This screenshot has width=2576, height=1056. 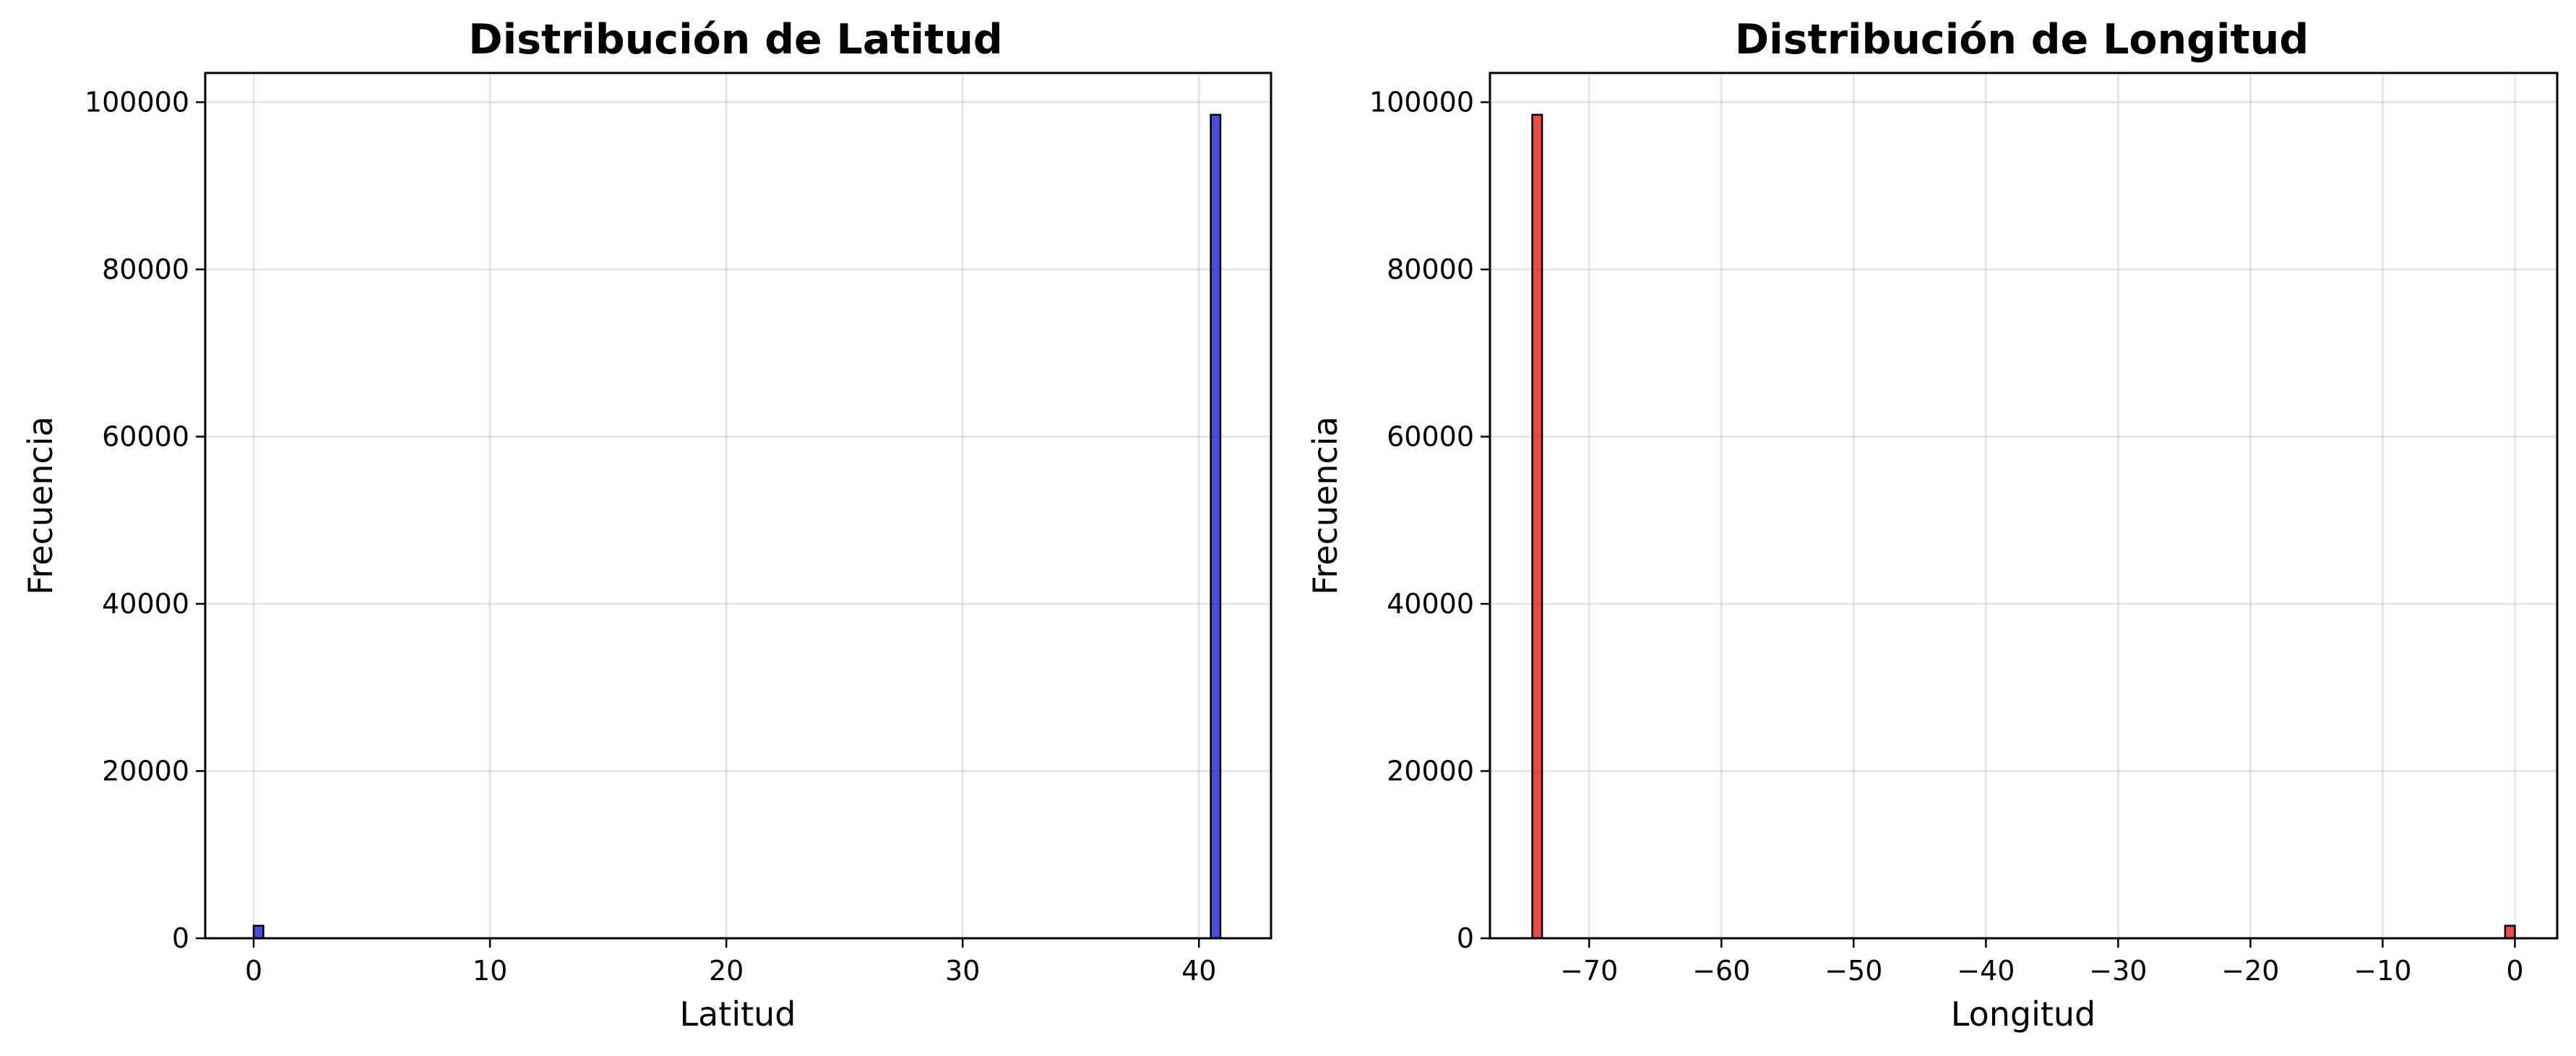 What do you see at coordinates (2022, 40) in the screenshot?
I see `chart-title: Distribución de Longitud` at bounding box center [2022, 40].